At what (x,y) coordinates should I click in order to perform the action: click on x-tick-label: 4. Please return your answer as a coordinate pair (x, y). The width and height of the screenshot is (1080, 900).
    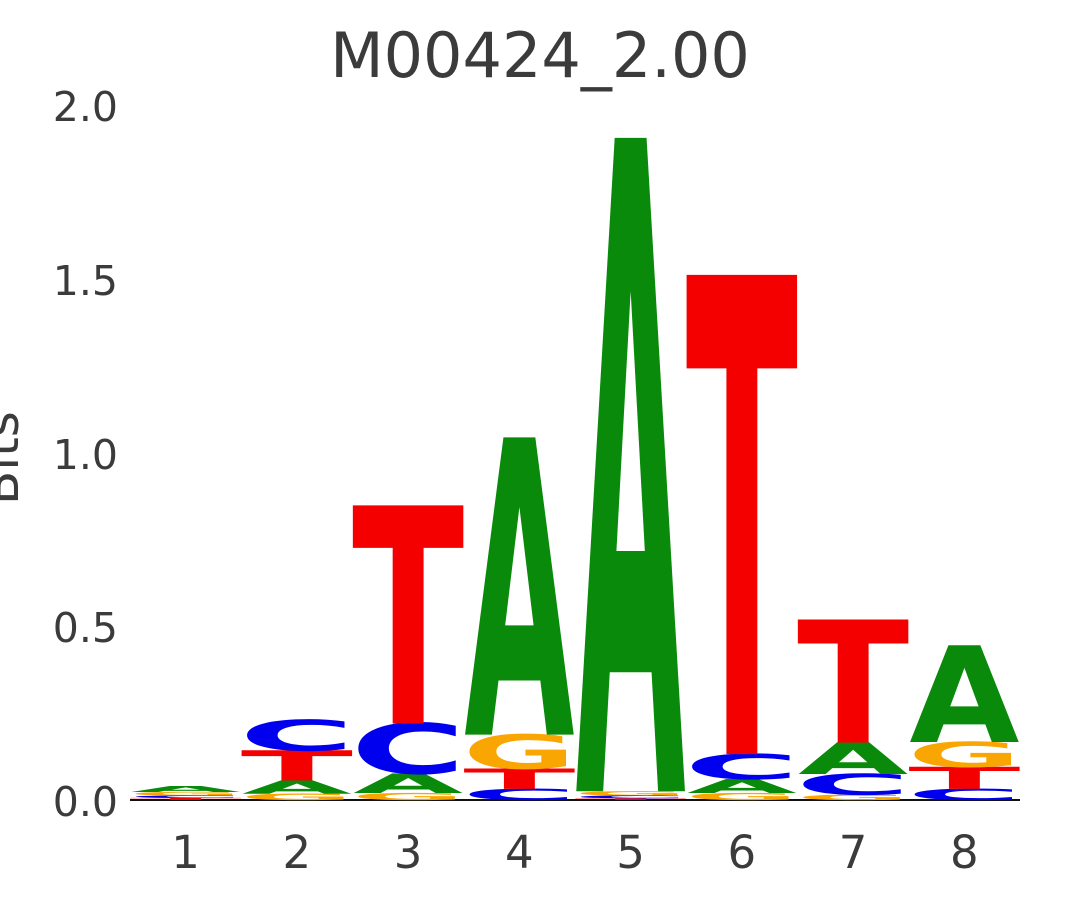
    Looking at the image, I should click on (519, 852).